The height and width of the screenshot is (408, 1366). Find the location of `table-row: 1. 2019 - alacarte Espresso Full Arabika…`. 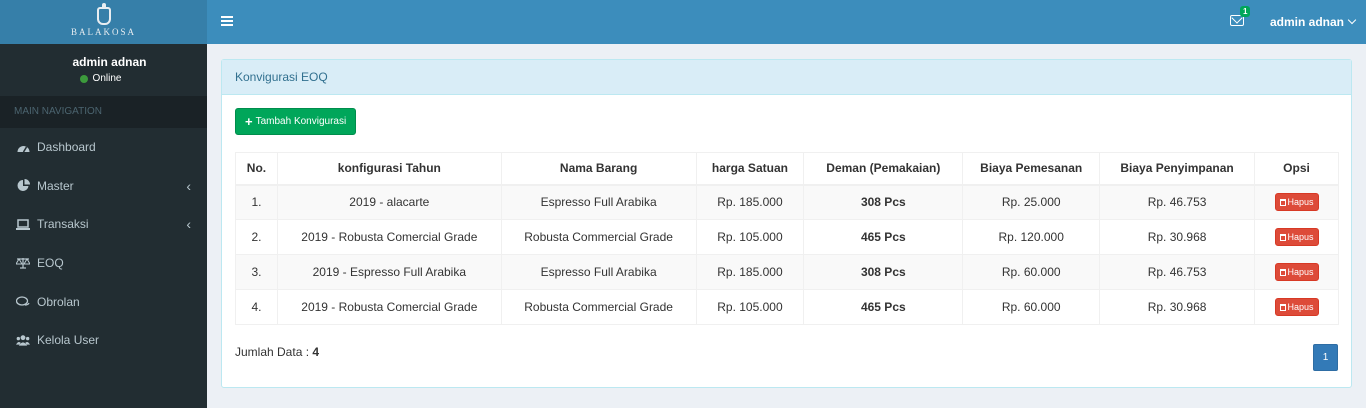

table-row: 1. 2019 - alacarte Espresso Full Arabika… is located at coordinates (787, 202).